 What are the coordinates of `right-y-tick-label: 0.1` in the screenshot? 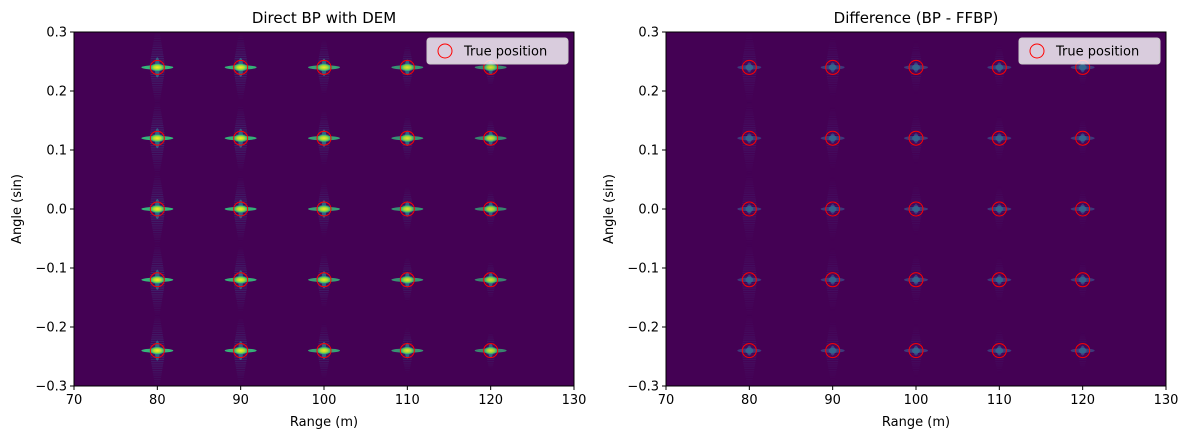 It's located at (648, 151).